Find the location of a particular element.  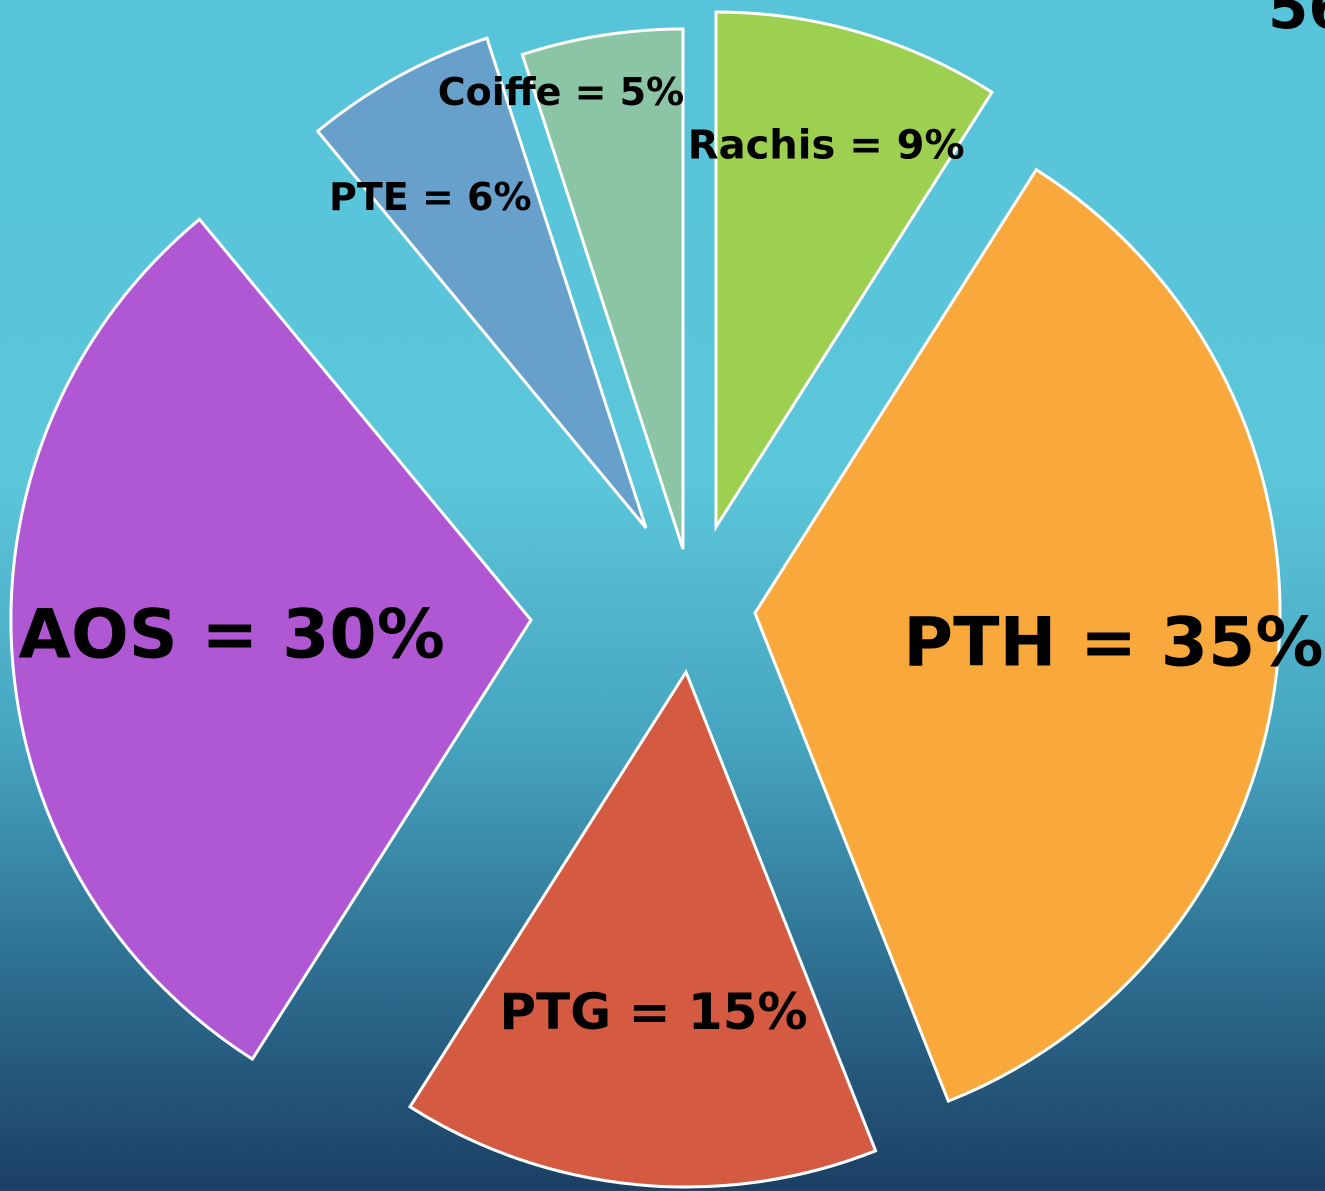

slice-label-6: Coiffe = 5% is located at coordinates (561, 92).